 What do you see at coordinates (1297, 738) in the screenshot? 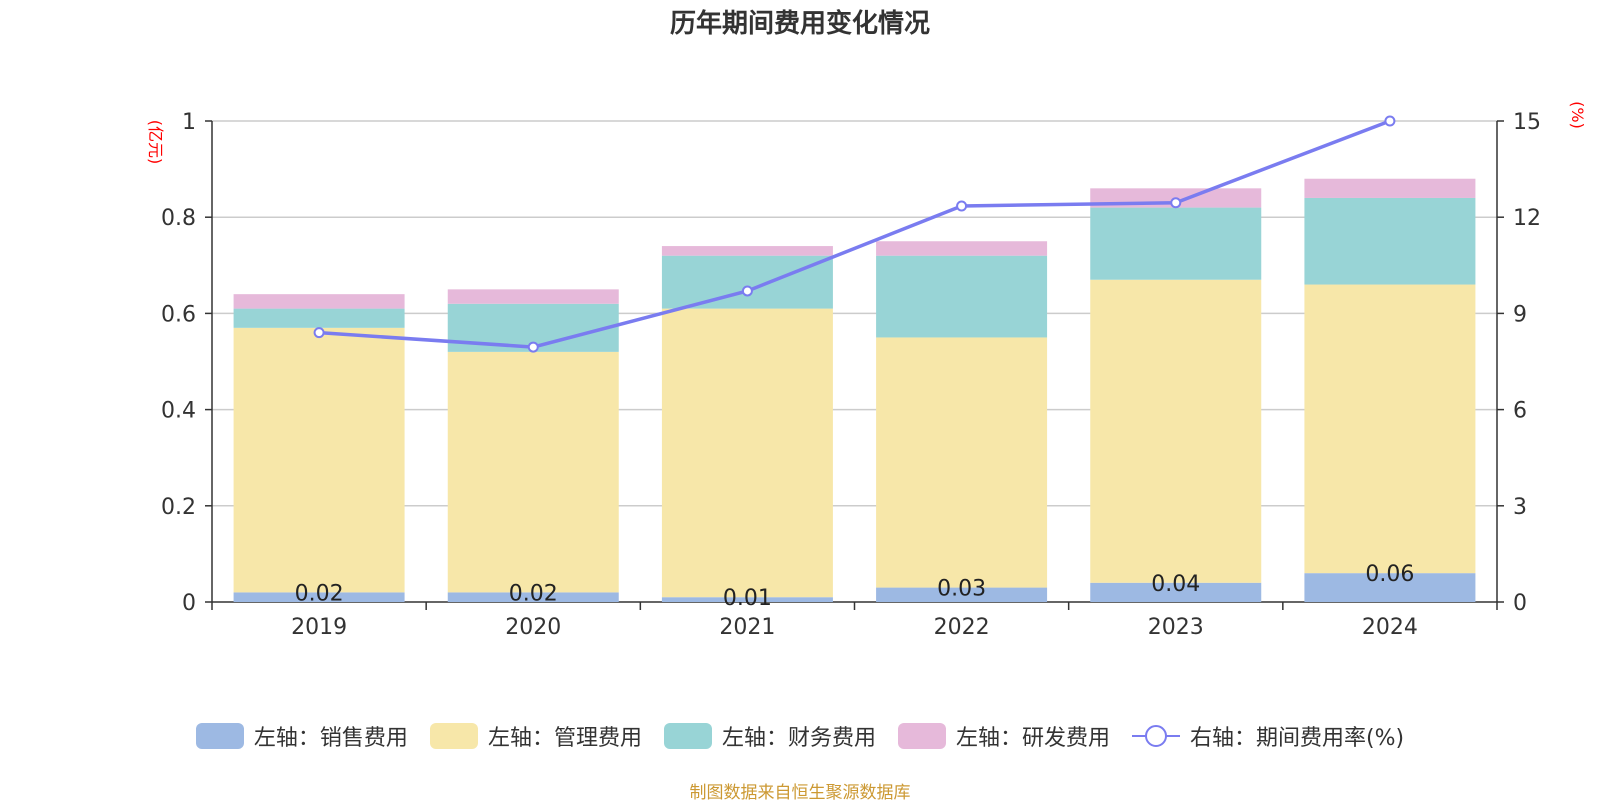
I see `legend-label: 右轴：期间费用率(%)` at bounding box center [1297, 738].